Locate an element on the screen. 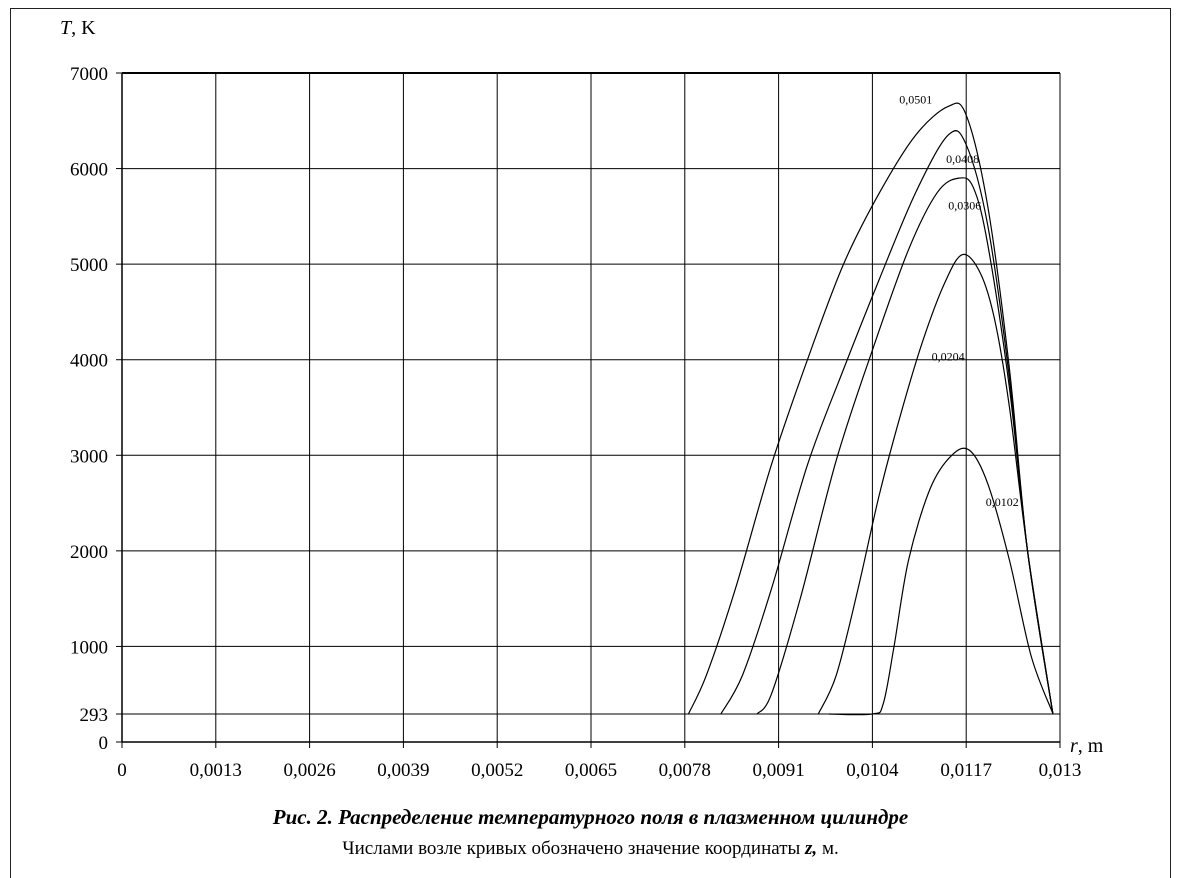  x-tick-label: 0,0091 is located at coordinates (778, 770).